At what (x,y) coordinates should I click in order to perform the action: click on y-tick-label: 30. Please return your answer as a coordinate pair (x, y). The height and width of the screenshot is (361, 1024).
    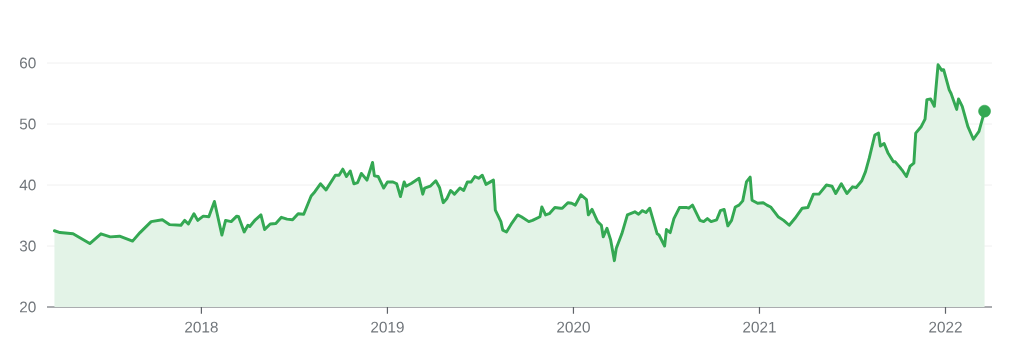
    Looking at the image, I should click on (27, 246).